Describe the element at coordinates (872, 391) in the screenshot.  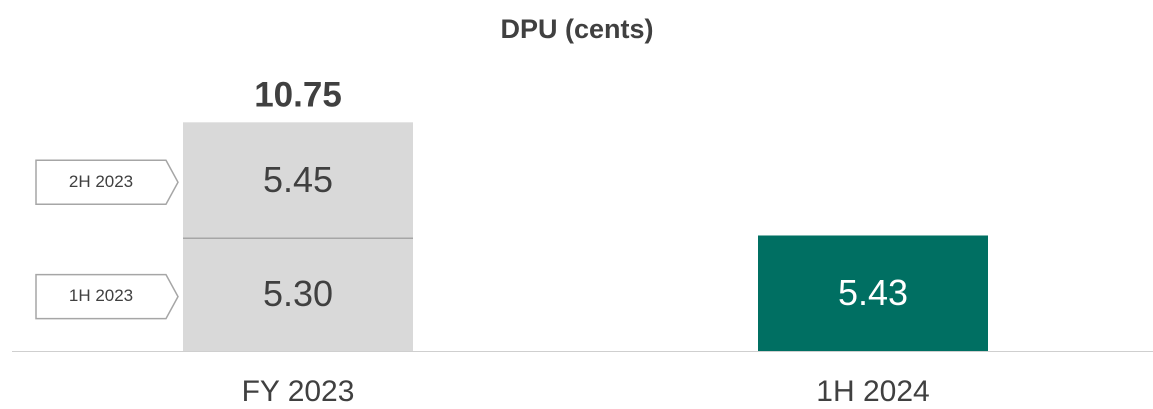
I see `x-tick-label: 1H 2024` at that location.